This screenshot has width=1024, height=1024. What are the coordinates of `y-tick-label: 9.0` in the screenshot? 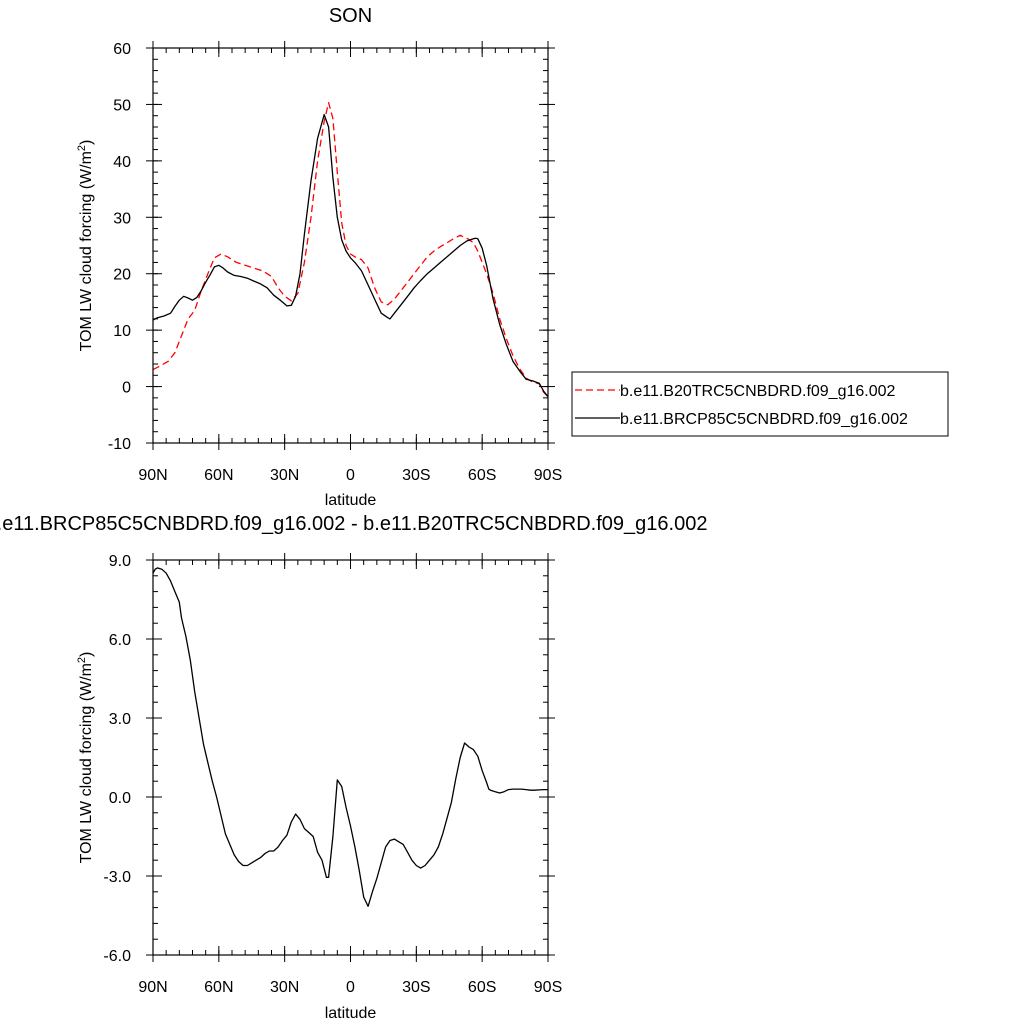 It's located at (120, 561).